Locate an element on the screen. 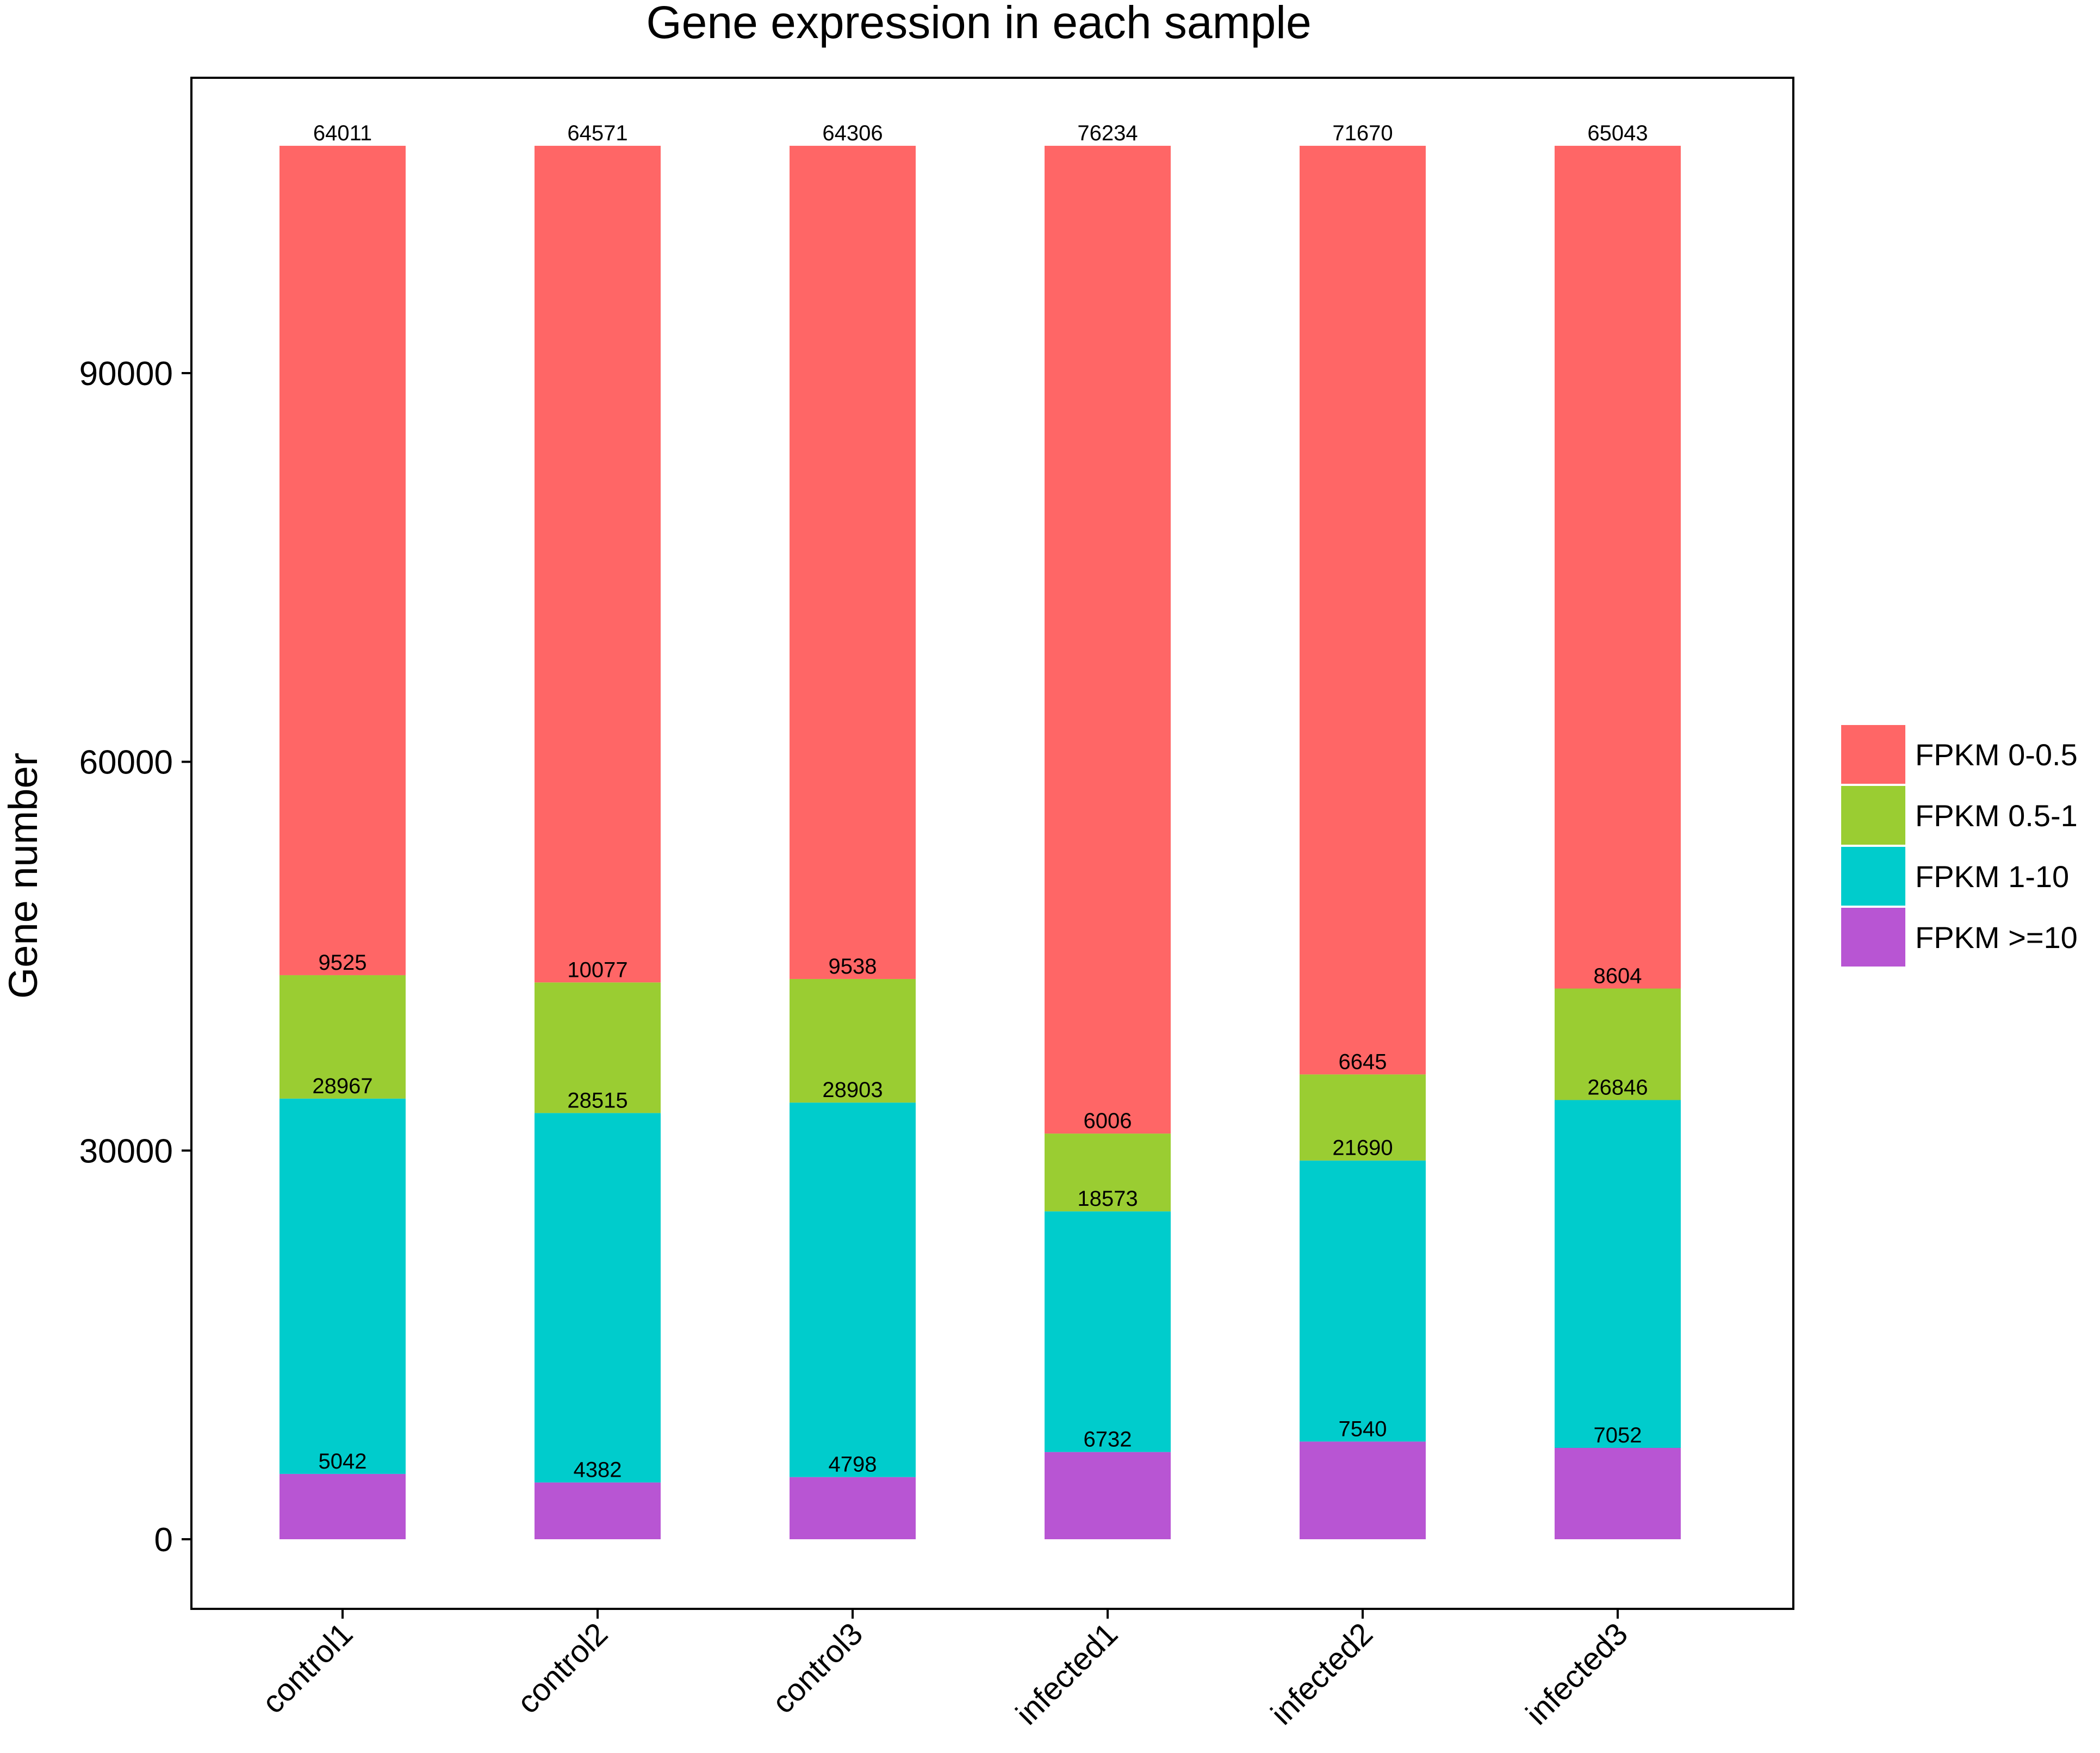  data-label-control3-fpkm-0-0-5: 64306 is located at coordinates (852, 133).